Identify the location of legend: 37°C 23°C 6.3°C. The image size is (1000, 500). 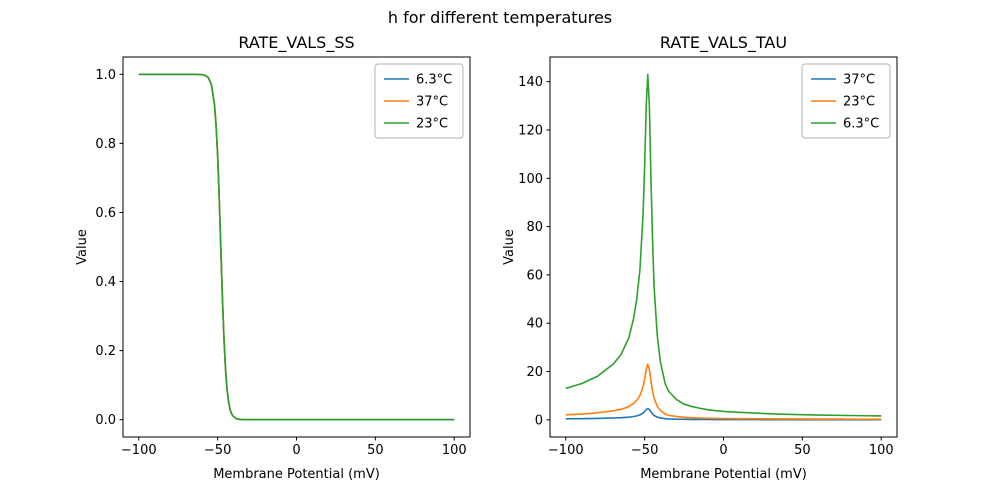
(846, 101).